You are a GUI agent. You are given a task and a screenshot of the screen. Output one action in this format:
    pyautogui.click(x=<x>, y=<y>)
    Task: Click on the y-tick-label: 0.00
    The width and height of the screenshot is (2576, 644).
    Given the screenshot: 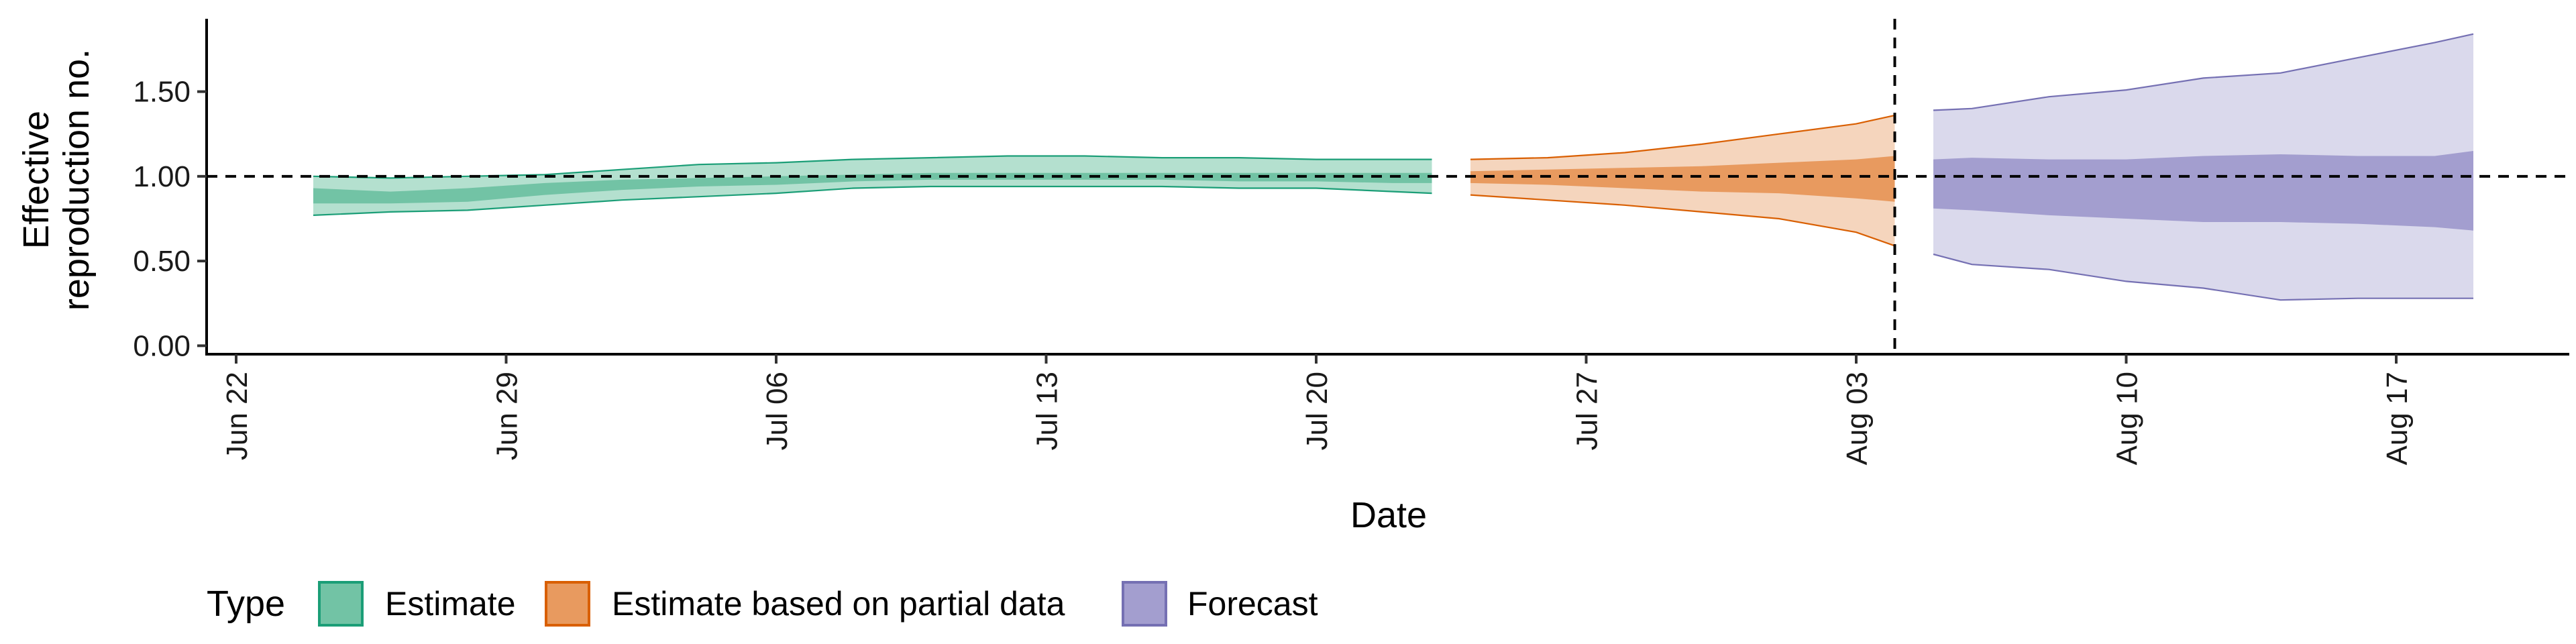 What is the action you would take?
    pyautogui.click(x=162, y=345)
    